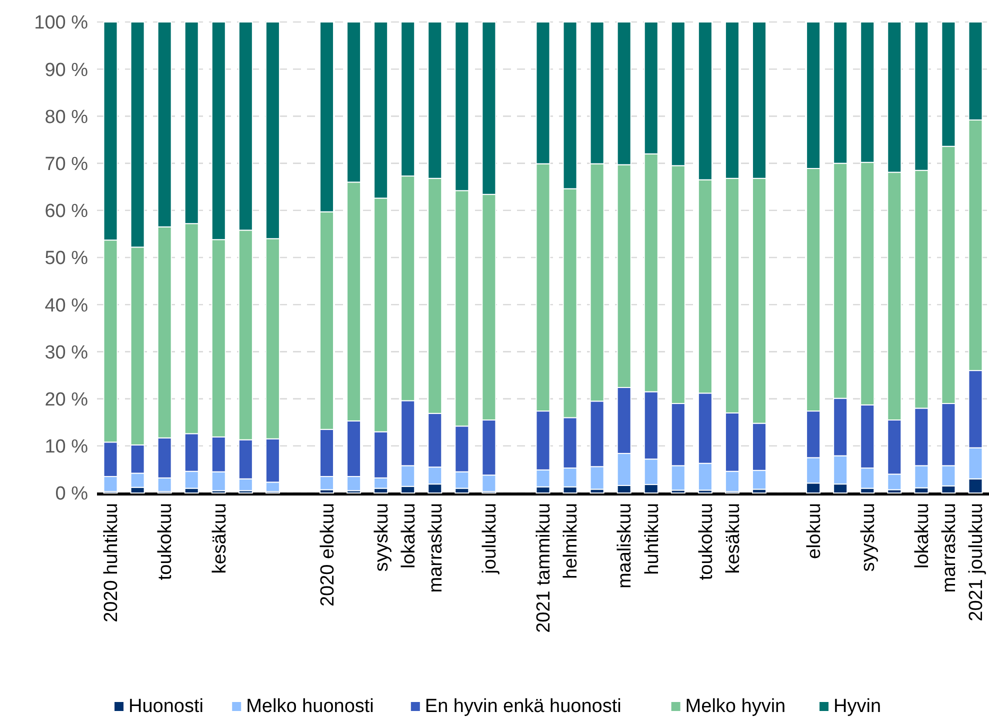  What do you see at coordinates (66, 305) in the screenshot?
I see `y-tick-label: 40 %` at bounding box center [66, 305].